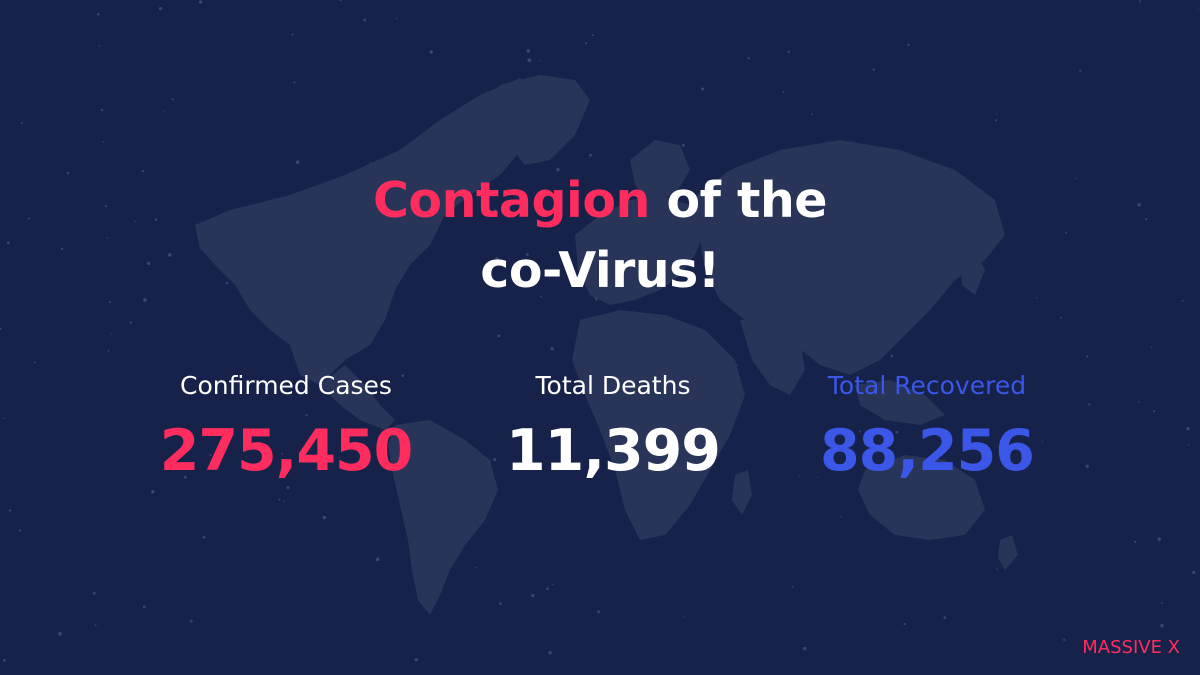 The height and width of the screenshot is (675, 1200). Describe the element at coordinates (286, 385) in the screenshot. I see `stat-confirmed-label: Confirmed Cases` at that location.